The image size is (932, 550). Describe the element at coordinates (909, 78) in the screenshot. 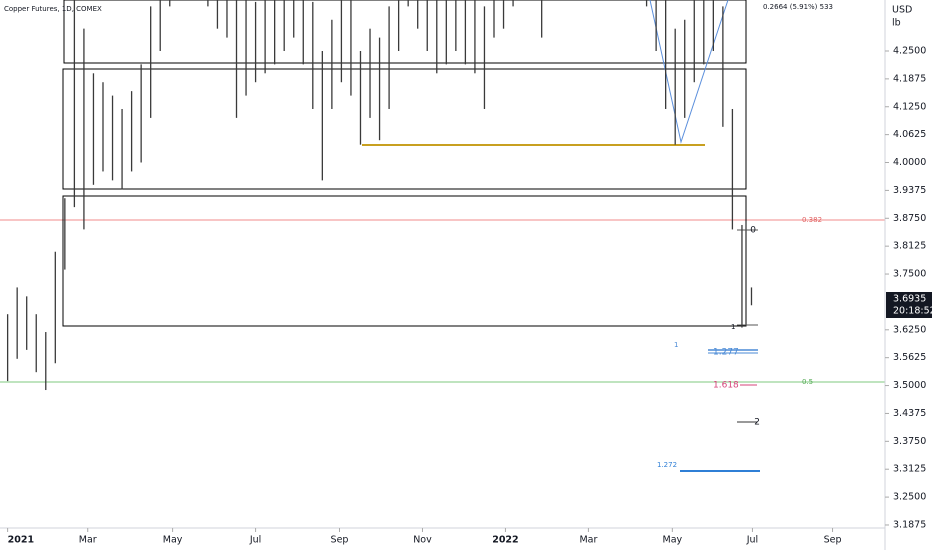

I see `y-tick-label: 4.1875` at that location.